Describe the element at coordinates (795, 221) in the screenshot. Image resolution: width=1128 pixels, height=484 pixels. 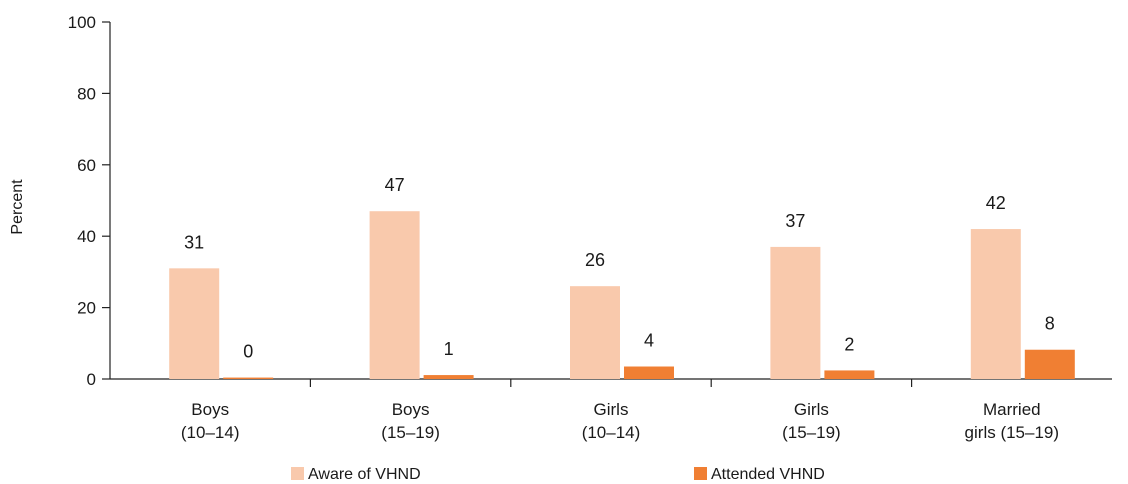
I see `data-label: 37` at that location.